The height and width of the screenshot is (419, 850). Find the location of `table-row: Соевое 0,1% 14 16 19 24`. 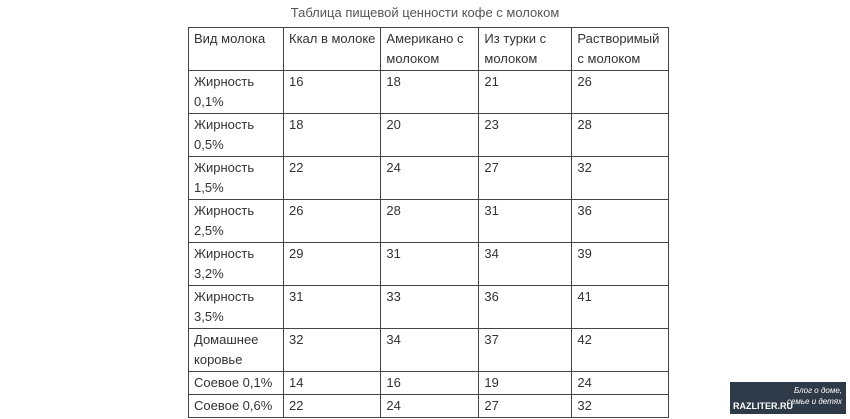

table-row: Соевое 0,1% 14 16 19 24 is located at coordinates (429, 383).